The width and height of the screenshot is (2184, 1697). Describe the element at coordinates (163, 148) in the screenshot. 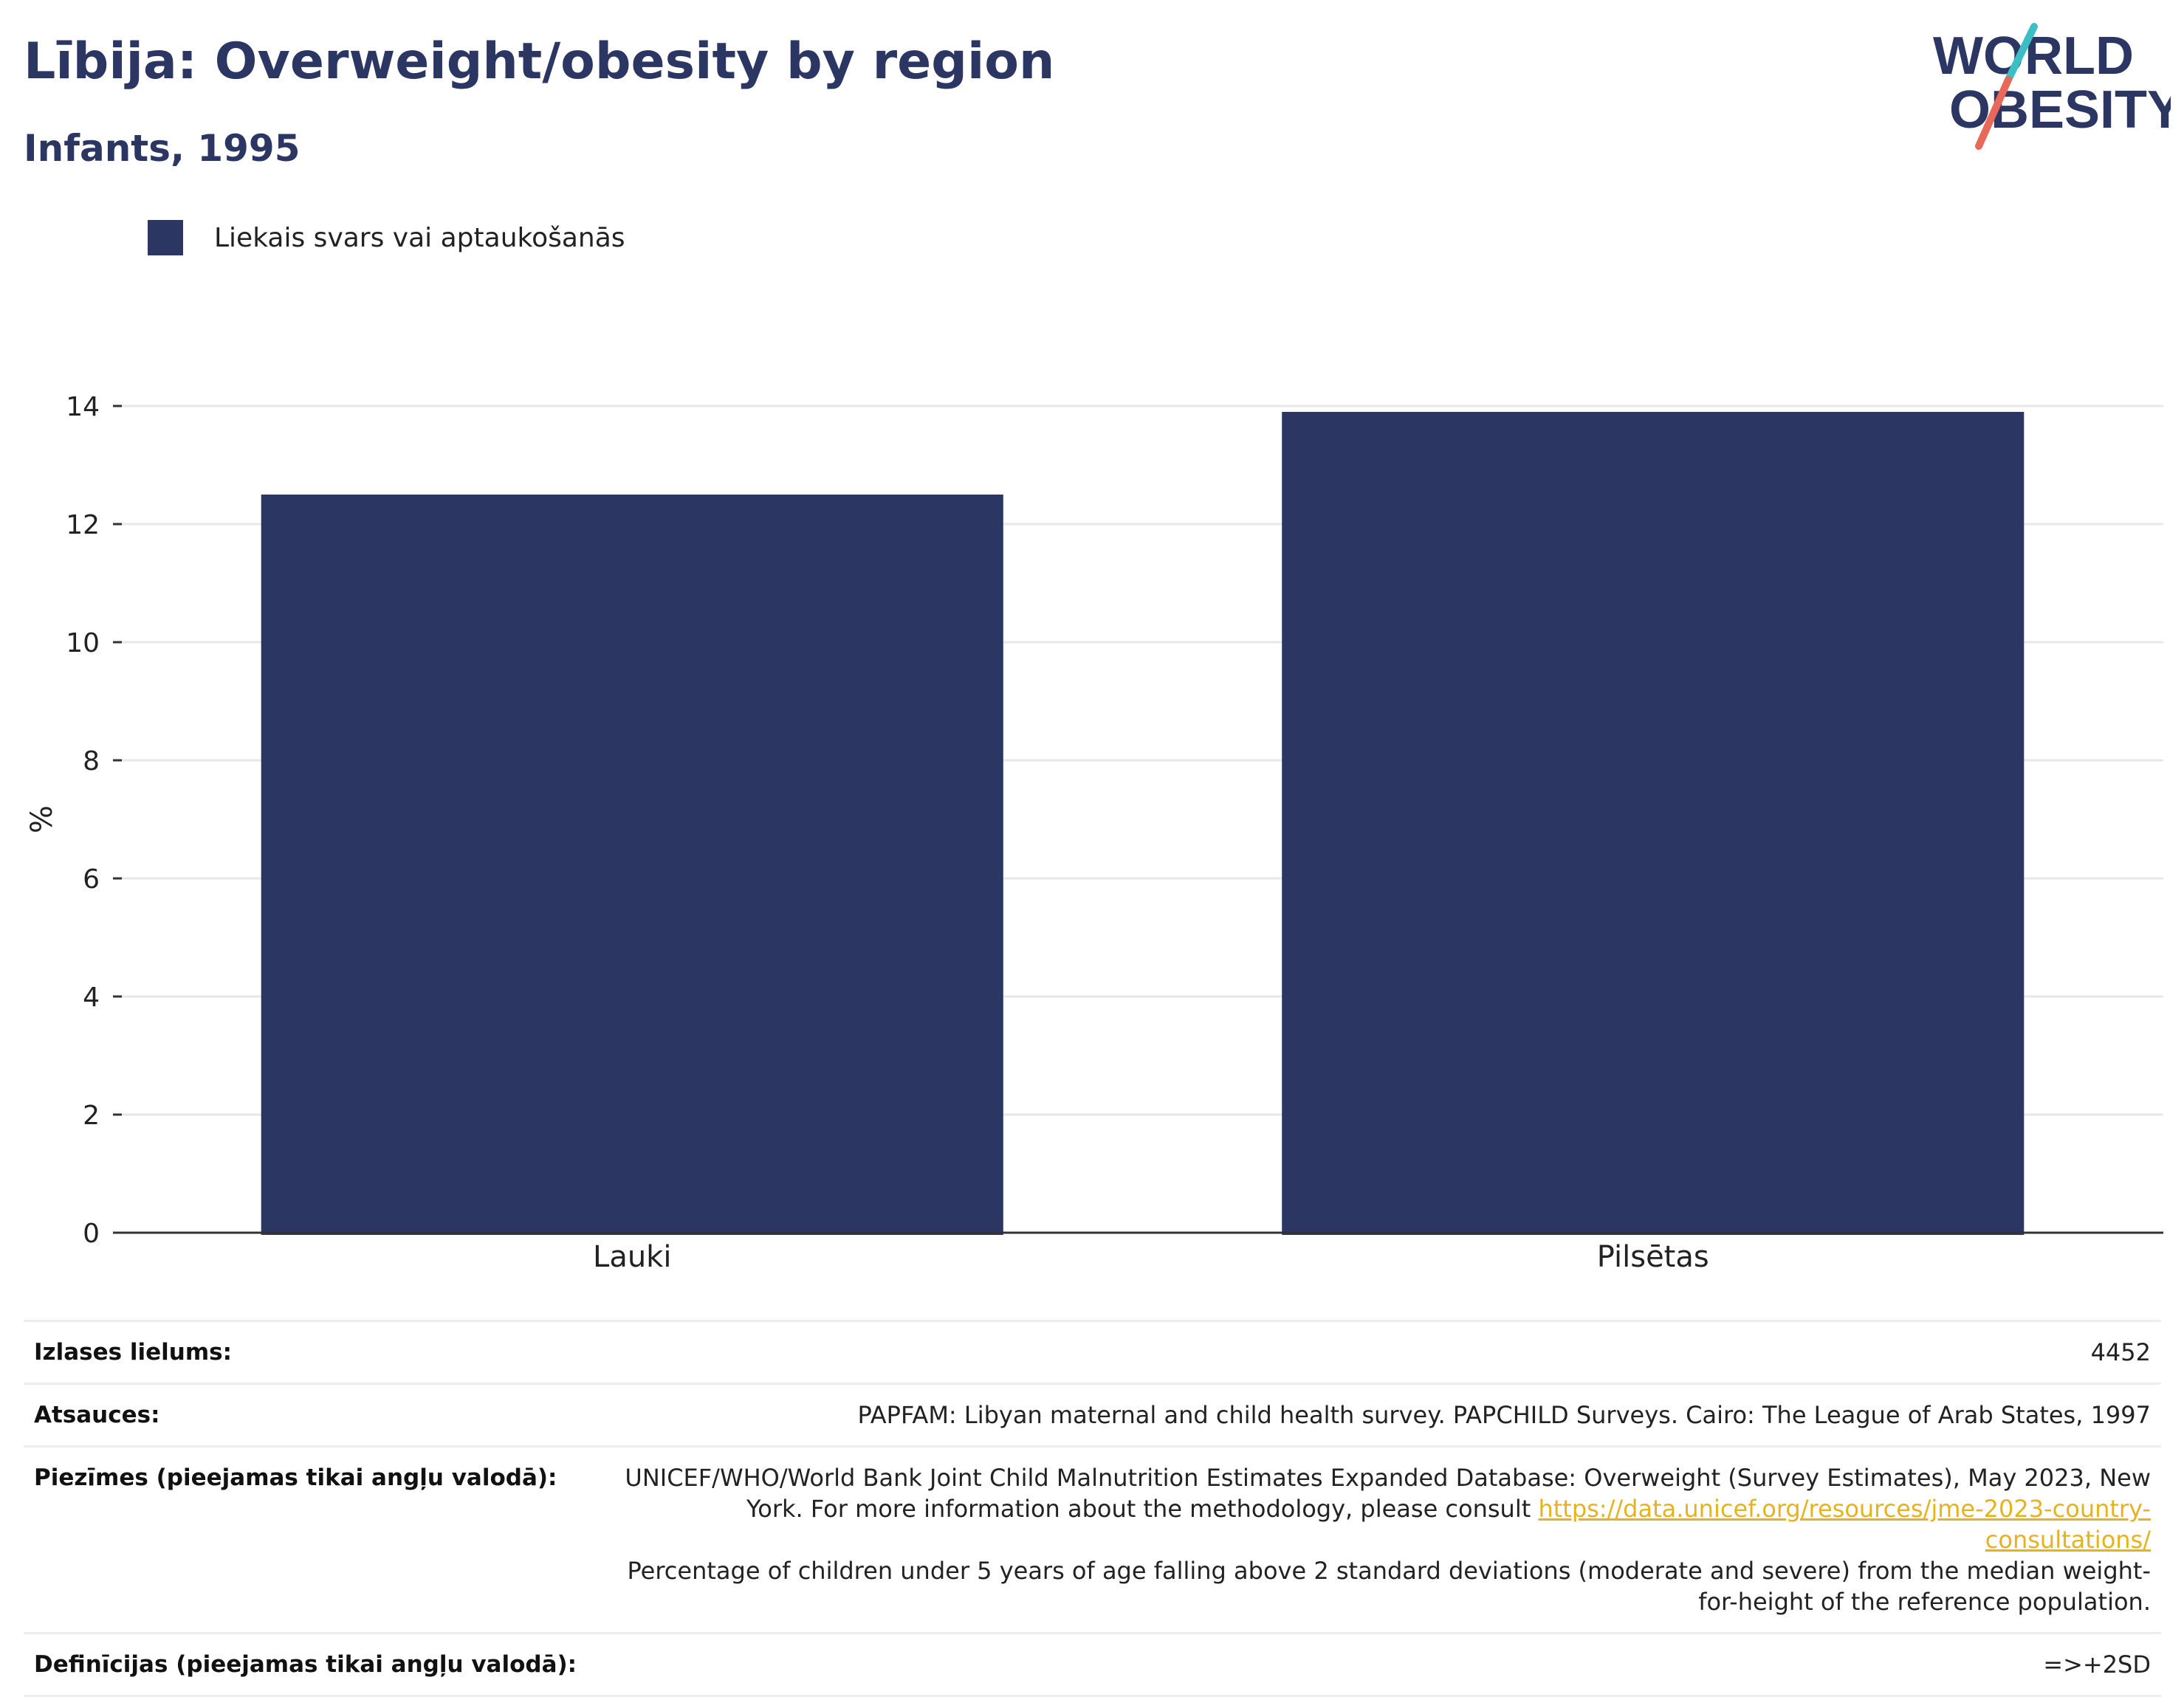

I see `chart-subtitle: Infants, 1995` at that location.